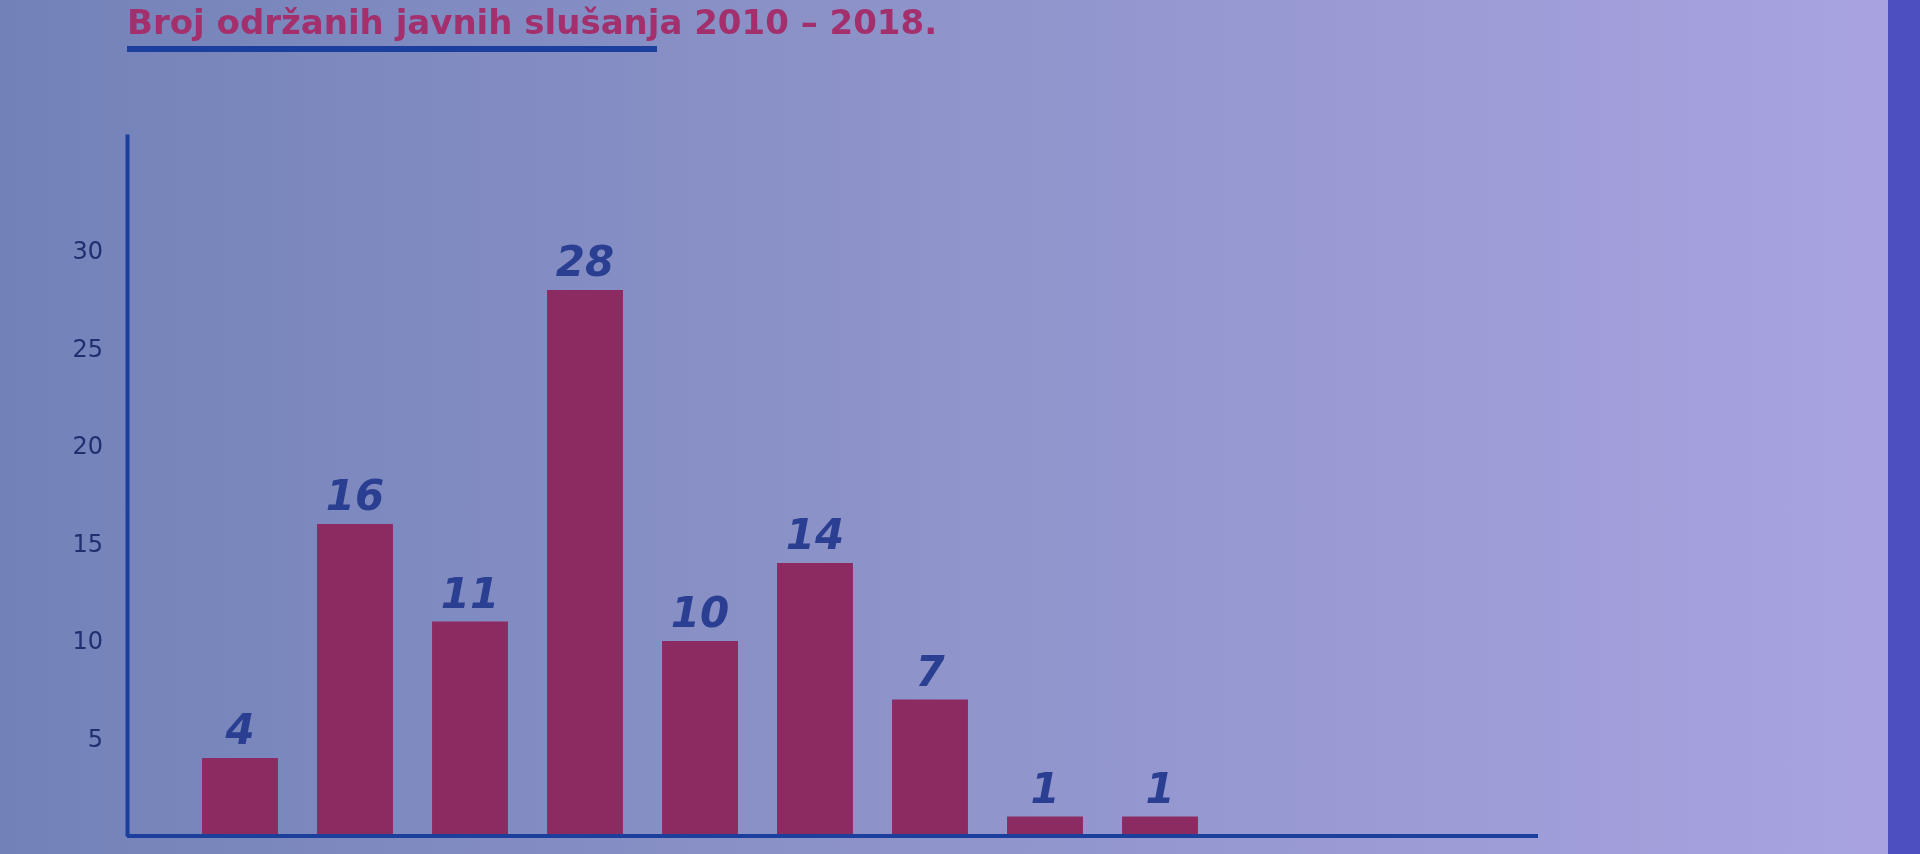 Image resolution: width=1920 pixels, height=854 pixels. What do you see at coordinates (87, 641) in the screenshot?
I see `y-tick-label: 10` at bounding box center [87, 641].